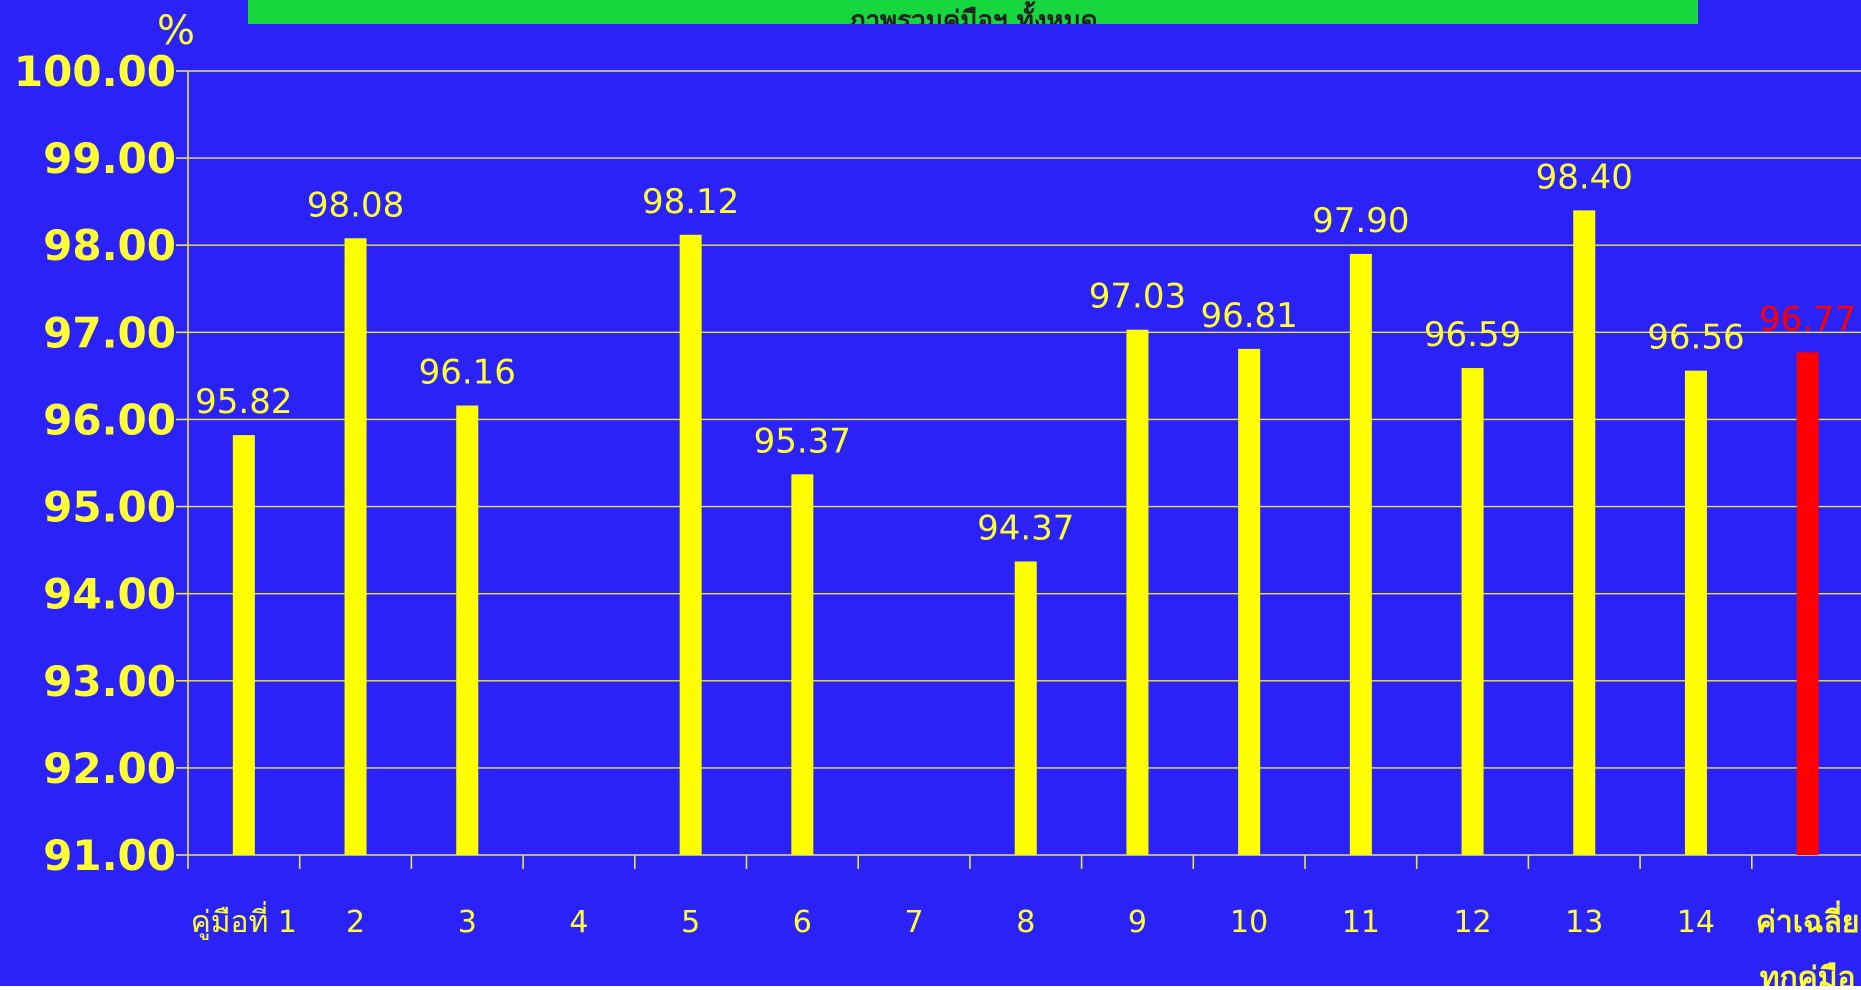  Describe the element at coordinates (1361, 922) in the screenshot. I see `x-tick-label: 11` at that location.